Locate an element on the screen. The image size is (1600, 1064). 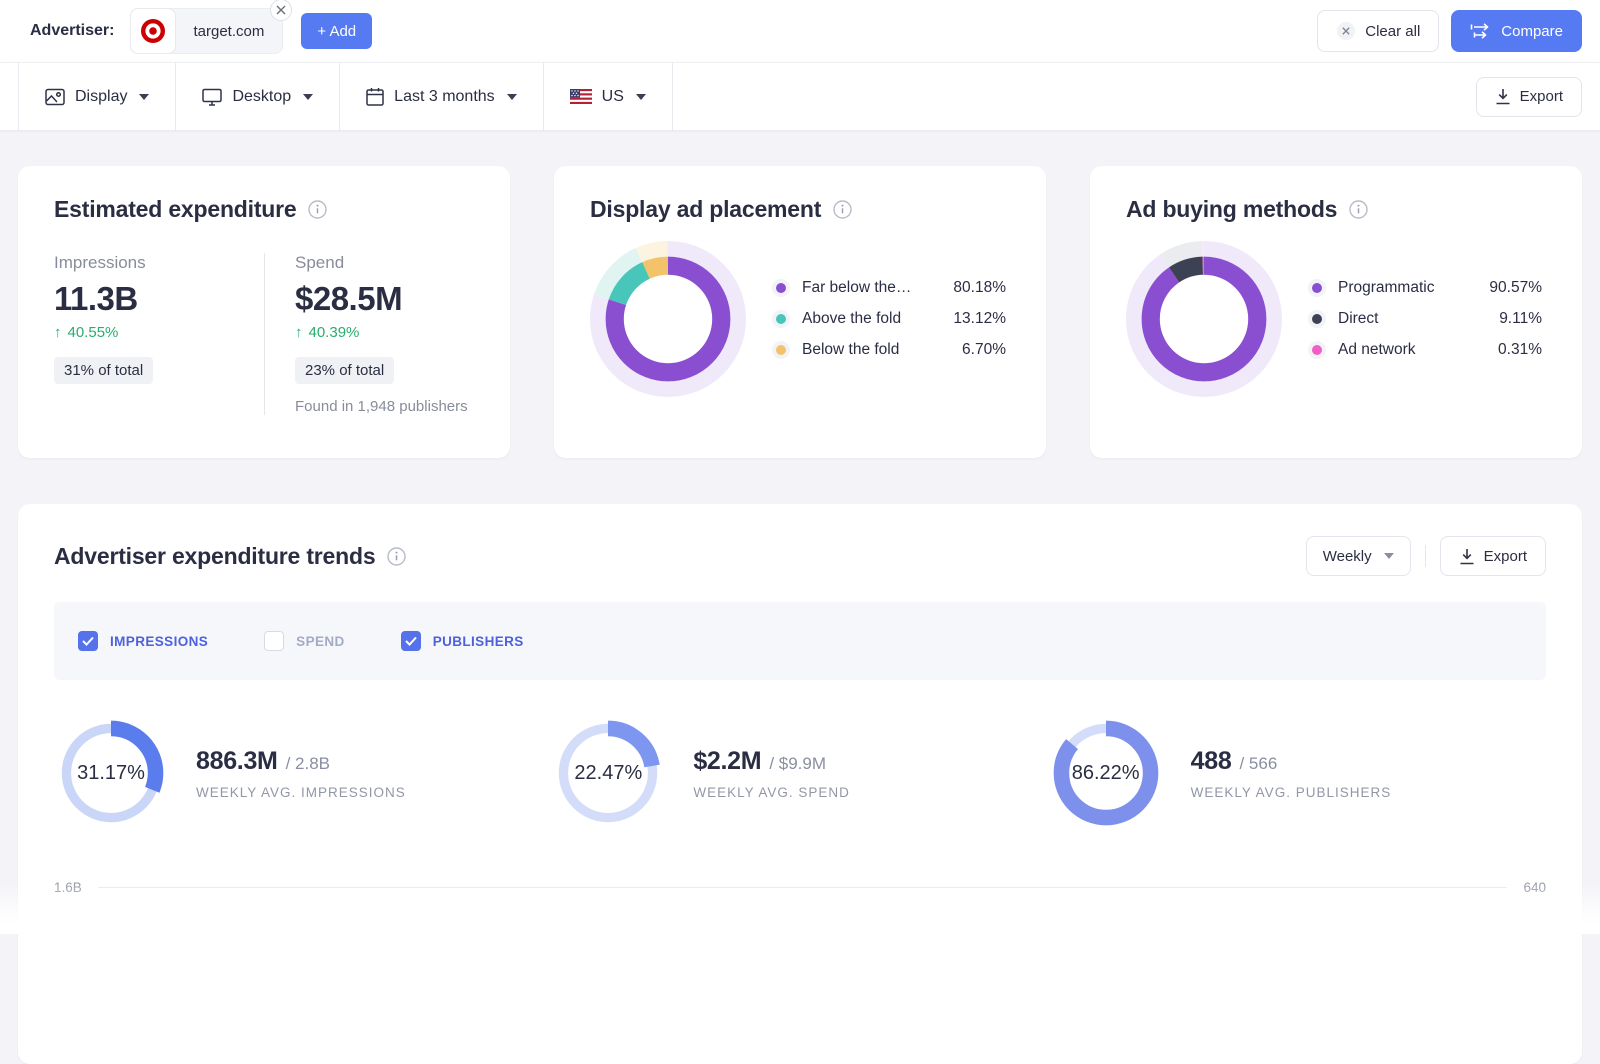
gauge-percent: 86.22% is located at coordinates (1105, 772).